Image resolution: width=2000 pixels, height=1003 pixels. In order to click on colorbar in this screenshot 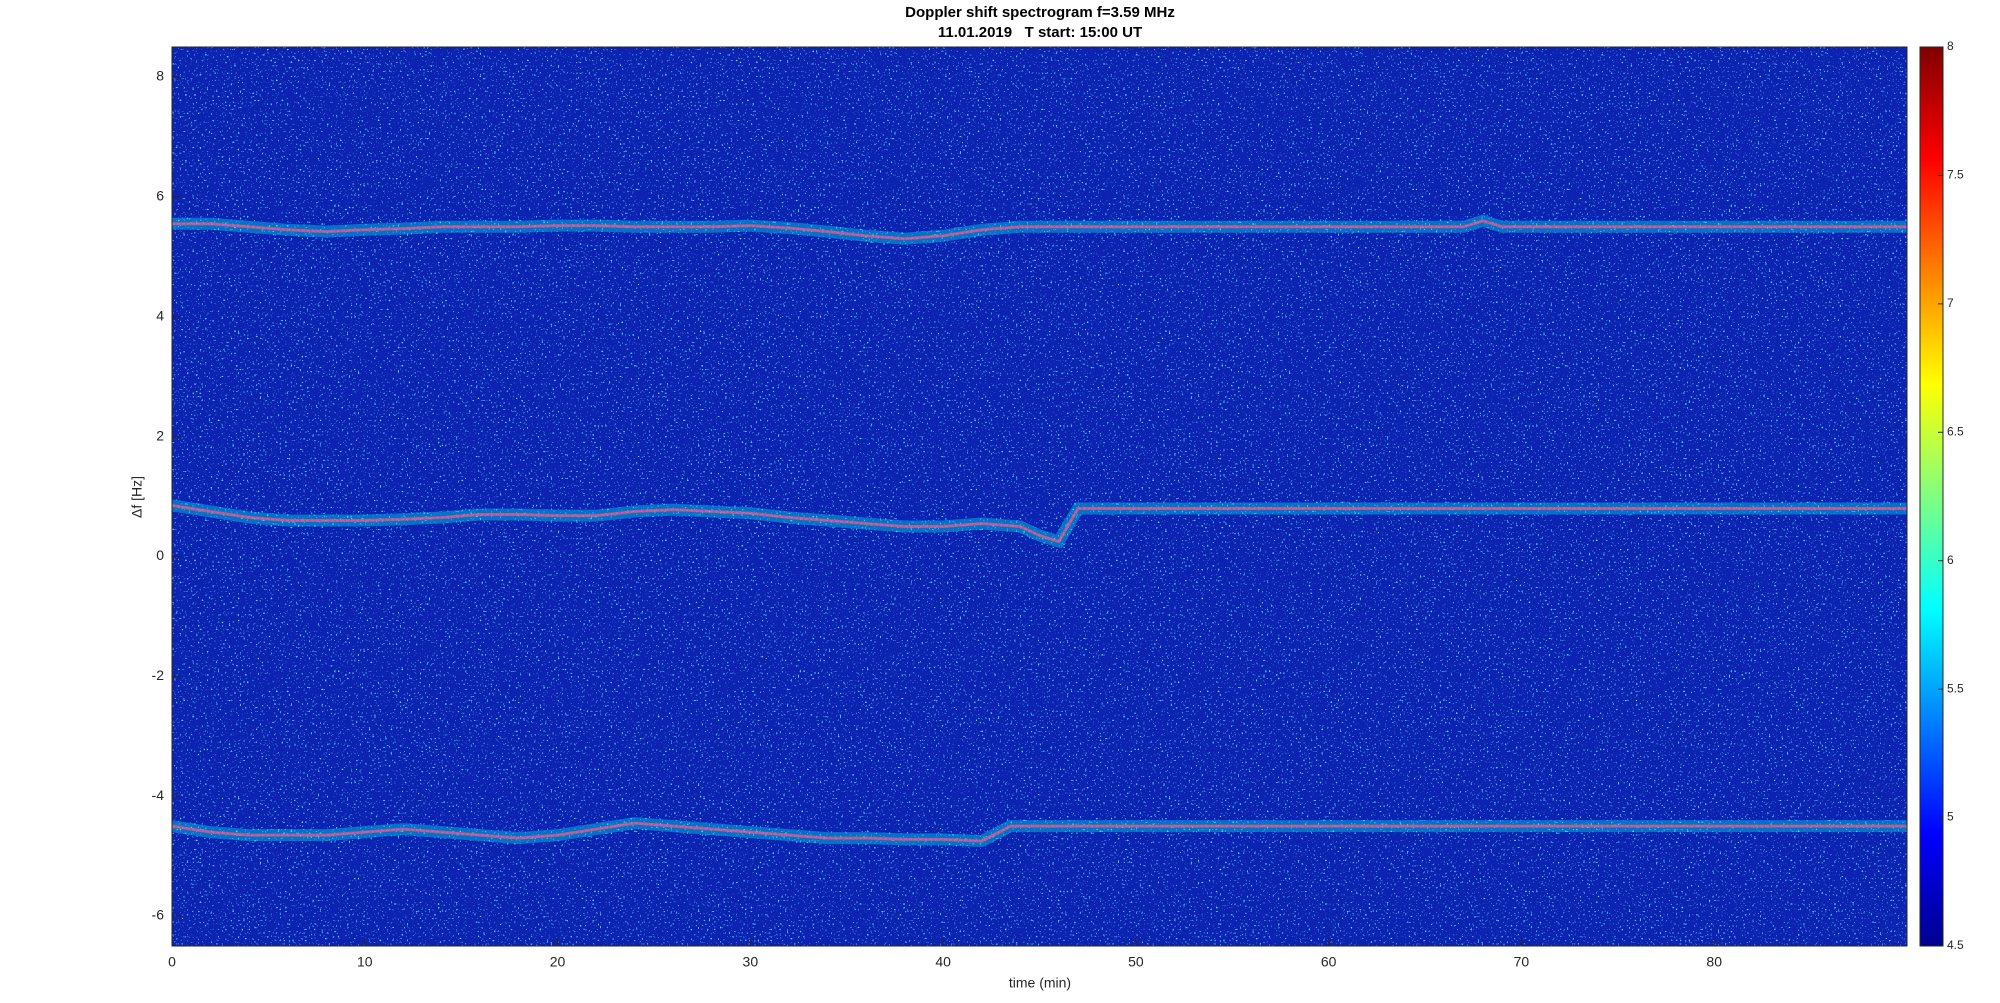, I will do `click(1931, 496)`.